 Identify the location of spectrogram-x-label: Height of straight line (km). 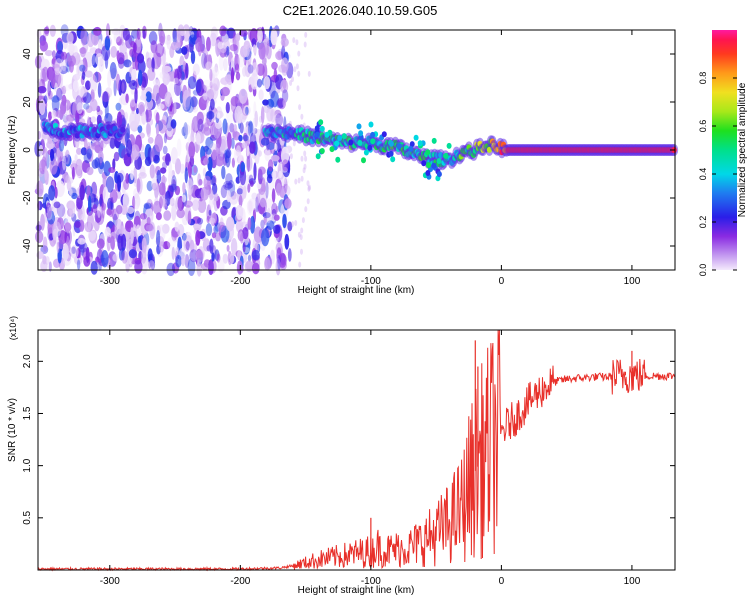
(356, 290).